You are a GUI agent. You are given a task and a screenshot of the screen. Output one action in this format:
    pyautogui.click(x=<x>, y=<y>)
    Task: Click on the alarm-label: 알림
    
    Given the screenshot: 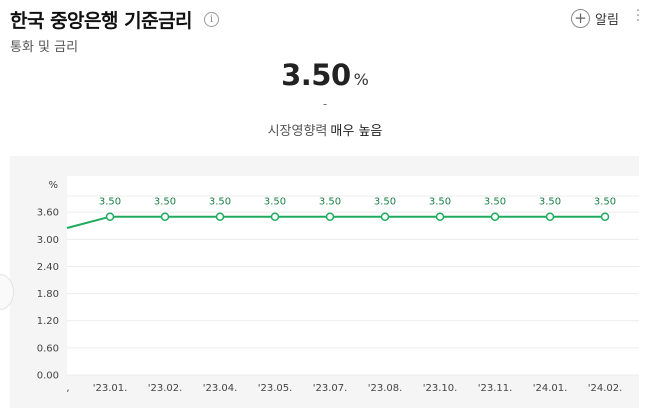 What is the action you would take?
    pyautogui.click(x=607, y=20)
    